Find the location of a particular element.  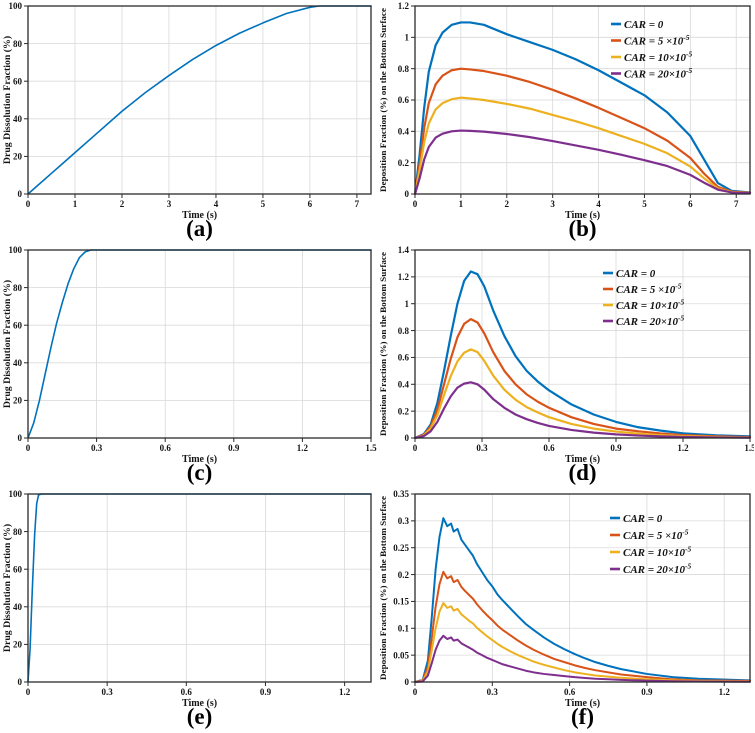

y-tick-label: 0.6 is located at coordinates (404, 100).